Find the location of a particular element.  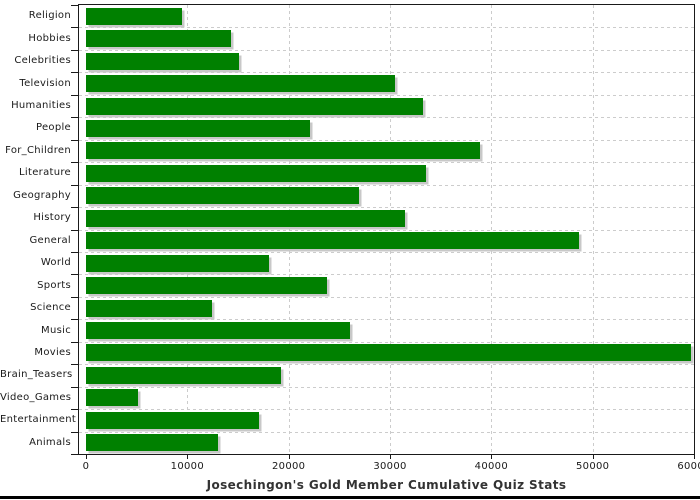

category-label: Geography is located at coordinates (42, 195).